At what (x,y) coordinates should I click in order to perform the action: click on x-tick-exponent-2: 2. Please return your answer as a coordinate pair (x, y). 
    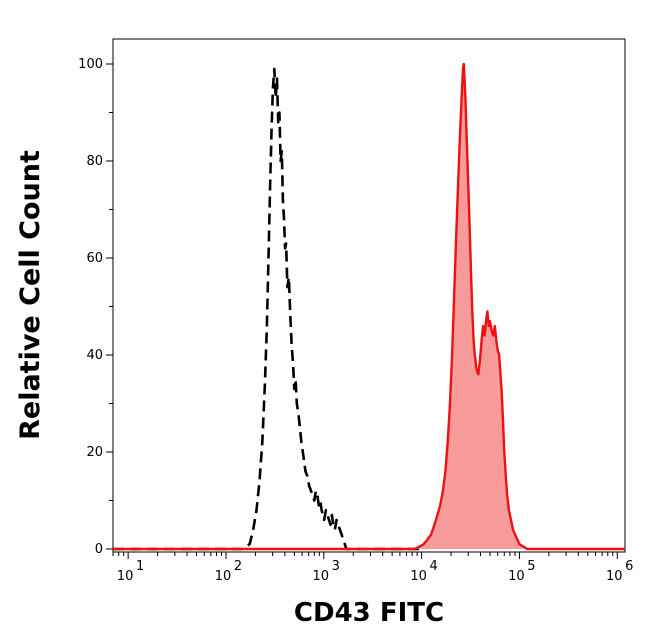
    Looking at the image, I should click on (238, 566).